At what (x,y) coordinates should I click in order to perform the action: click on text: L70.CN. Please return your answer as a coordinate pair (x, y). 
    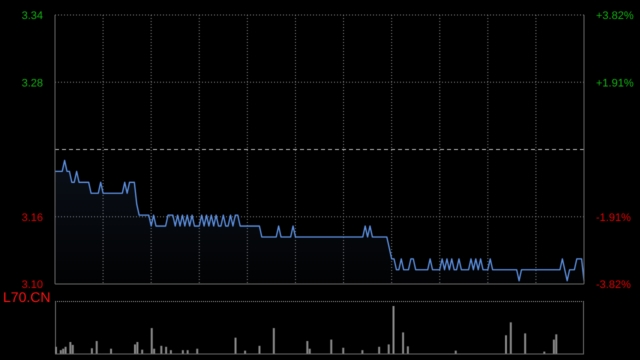
    Looking at the image, I should click on (26, 297).